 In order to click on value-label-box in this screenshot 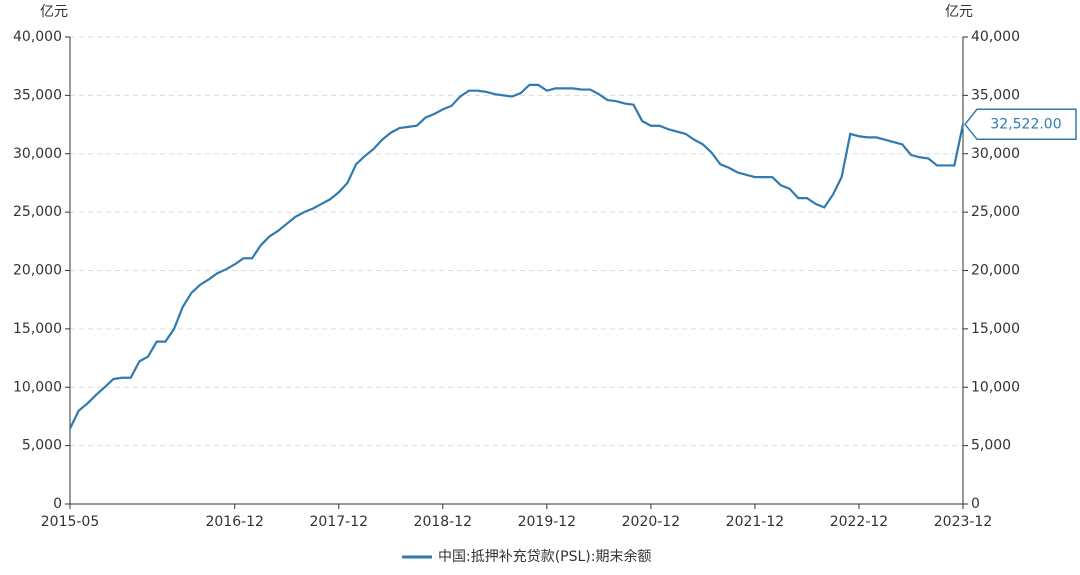, I will do `click(1020, 124)`.